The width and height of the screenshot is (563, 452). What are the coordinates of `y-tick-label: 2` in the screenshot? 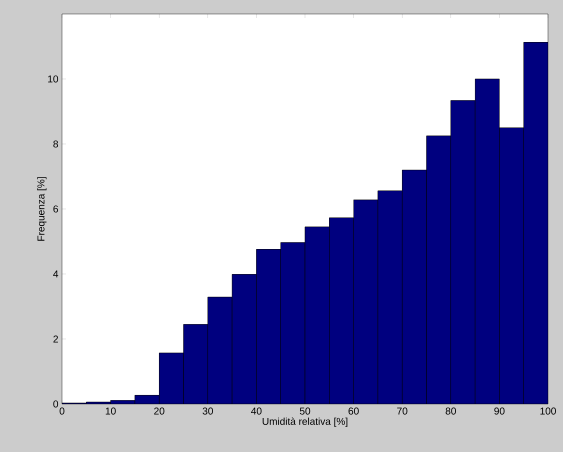 It's located at (55, 339).